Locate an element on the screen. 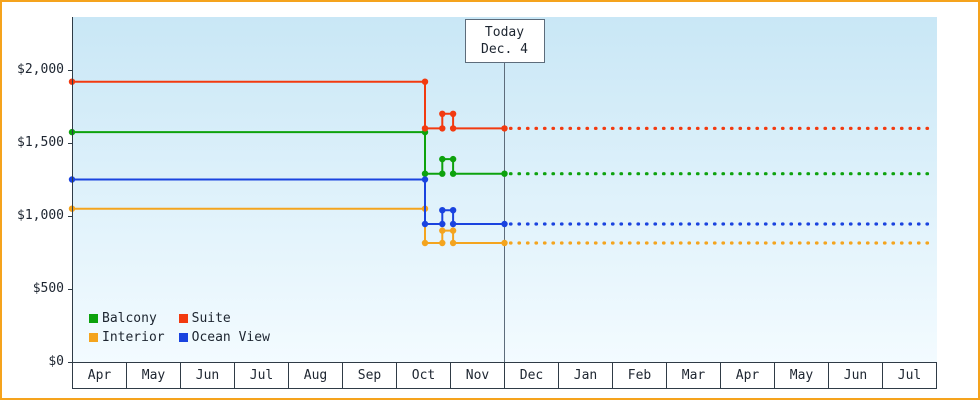 This screenshot has width=980, height=400. y-tick-label: $1,000 is located at coordinates (40, 215).